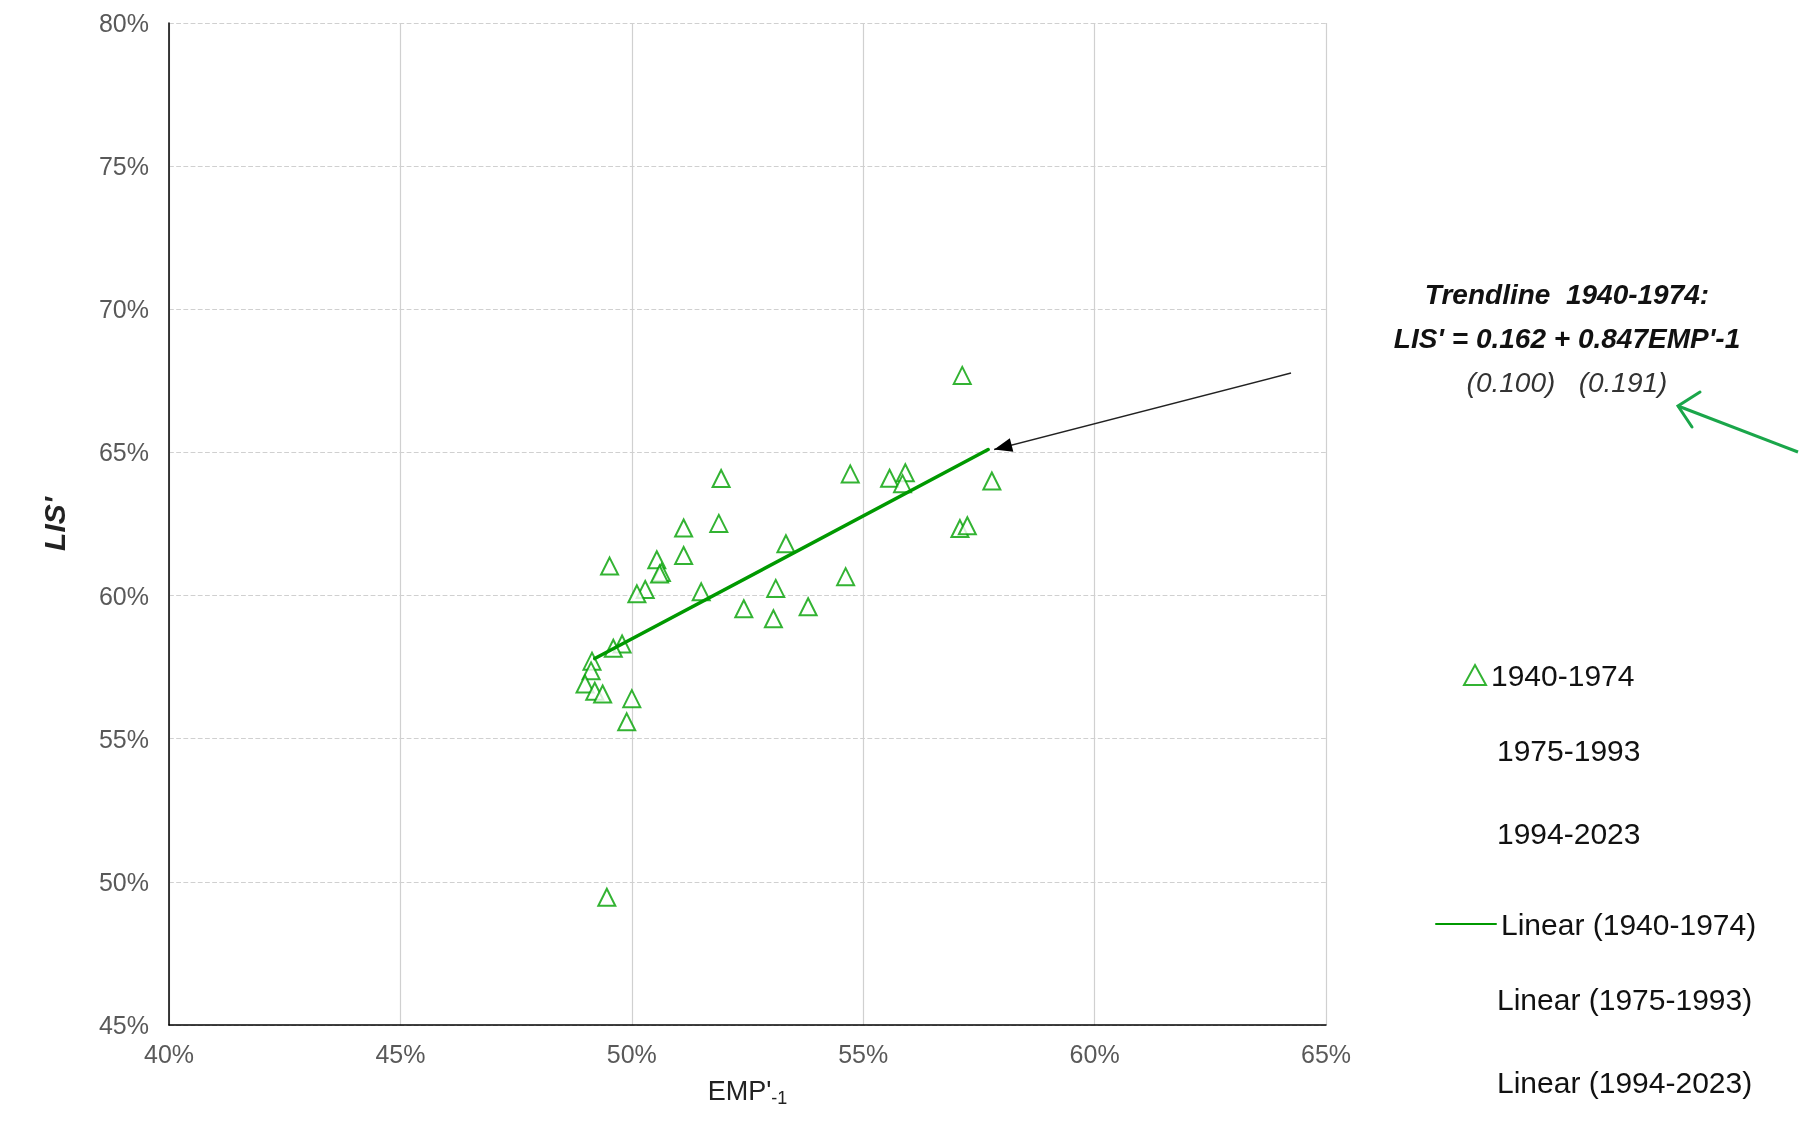  What do you see at coordinates (1567, 338) in the screenshot?
I see `text: Trendline 1940-1974: LIS' = 0.162 + 0.847EMP'-1 (0.100) (0.191)` at bounding box center [1567, 338].